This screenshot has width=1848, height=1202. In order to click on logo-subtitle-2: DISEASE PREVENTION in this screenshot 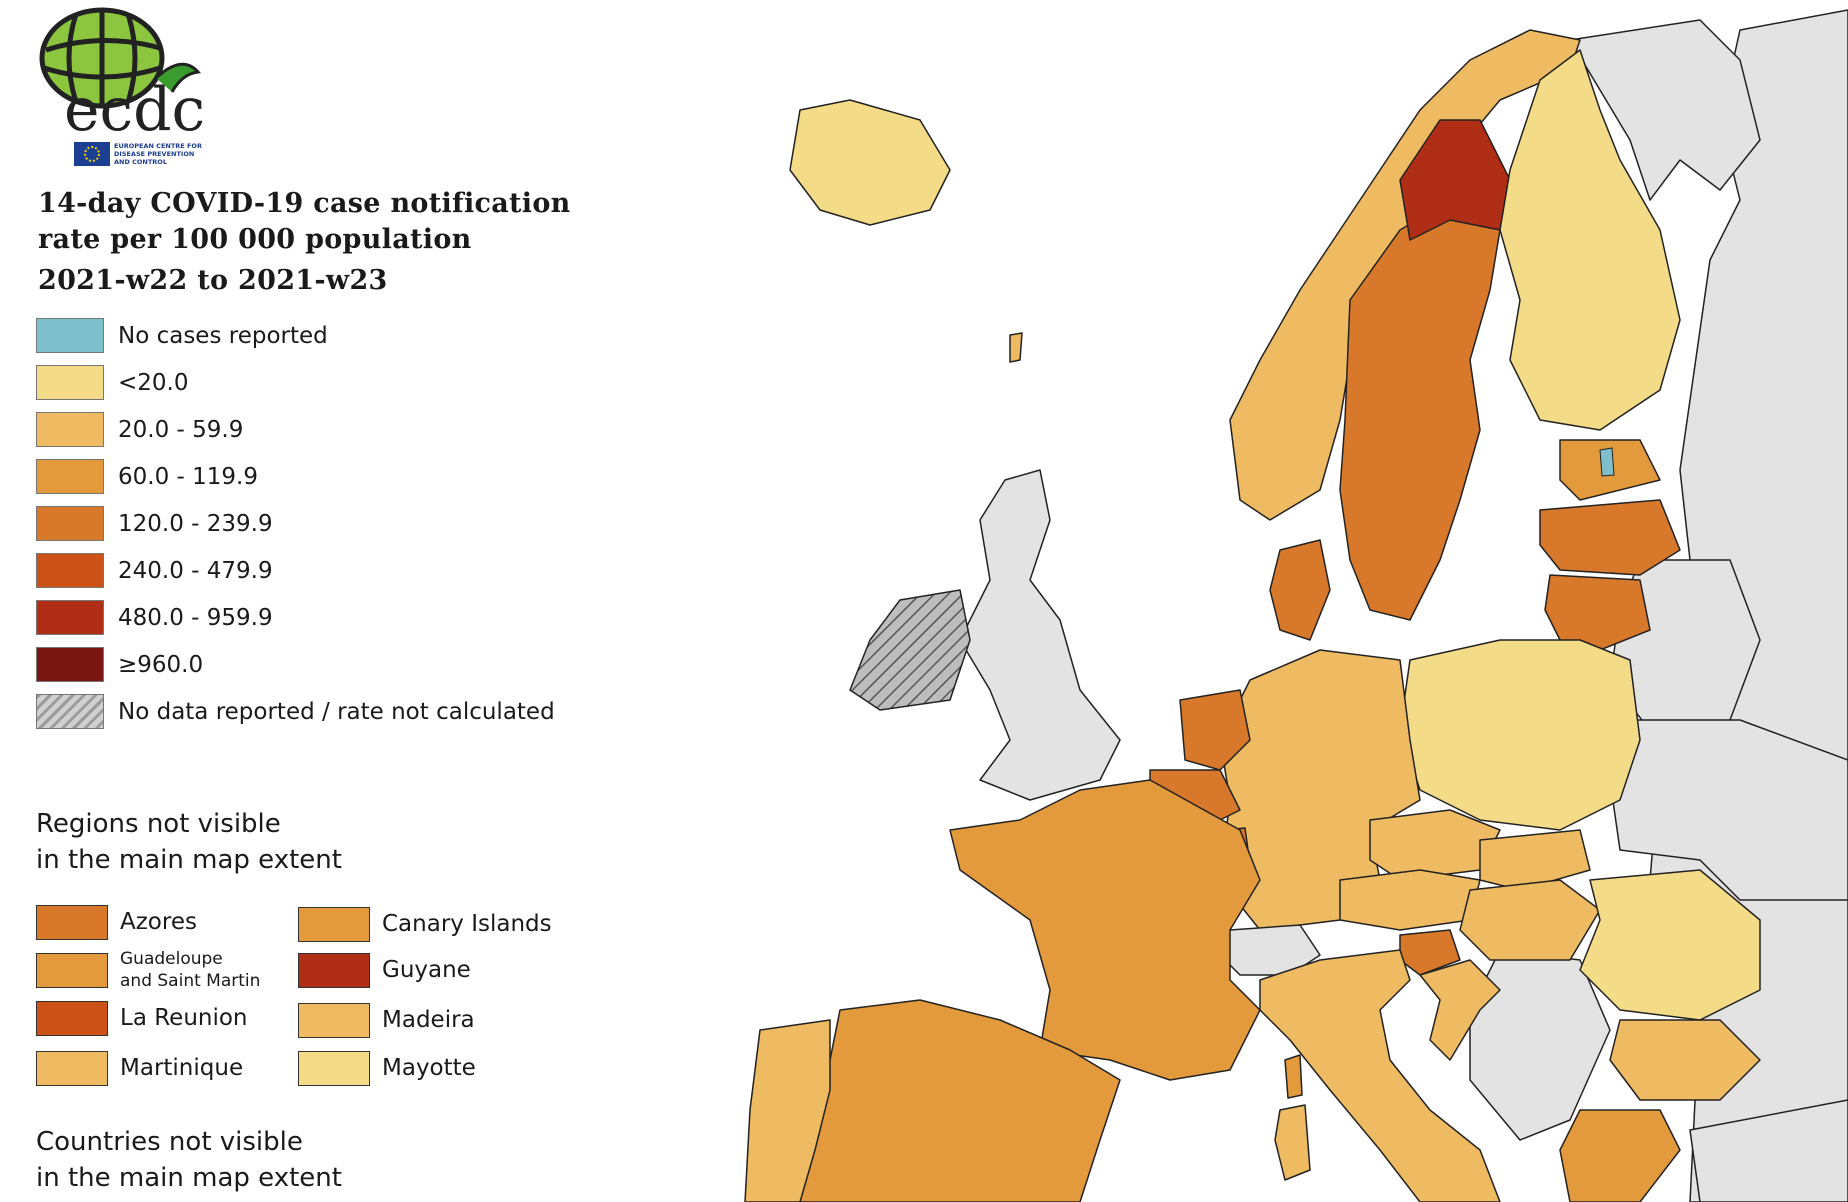, I will do `click(154, 154)`.